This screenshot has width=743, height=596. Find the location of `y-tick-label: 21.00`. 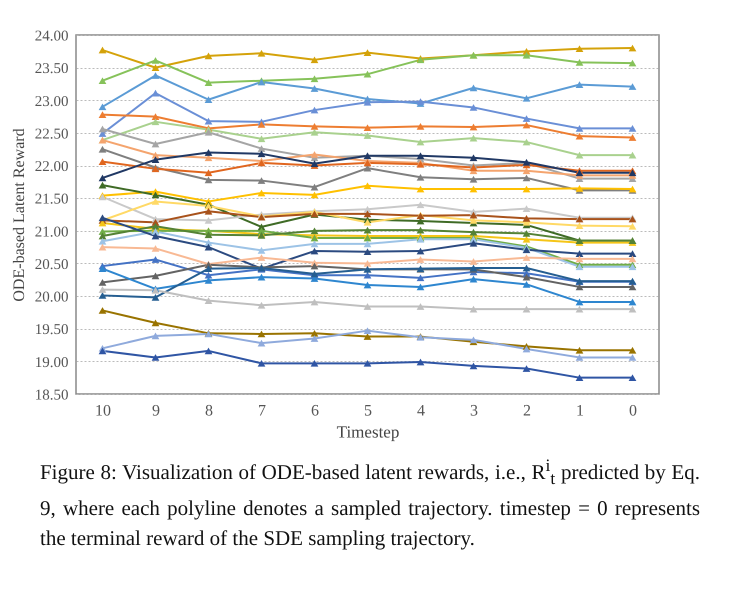

y-tick-label: 21.00 is located at coordinates (51, 232).